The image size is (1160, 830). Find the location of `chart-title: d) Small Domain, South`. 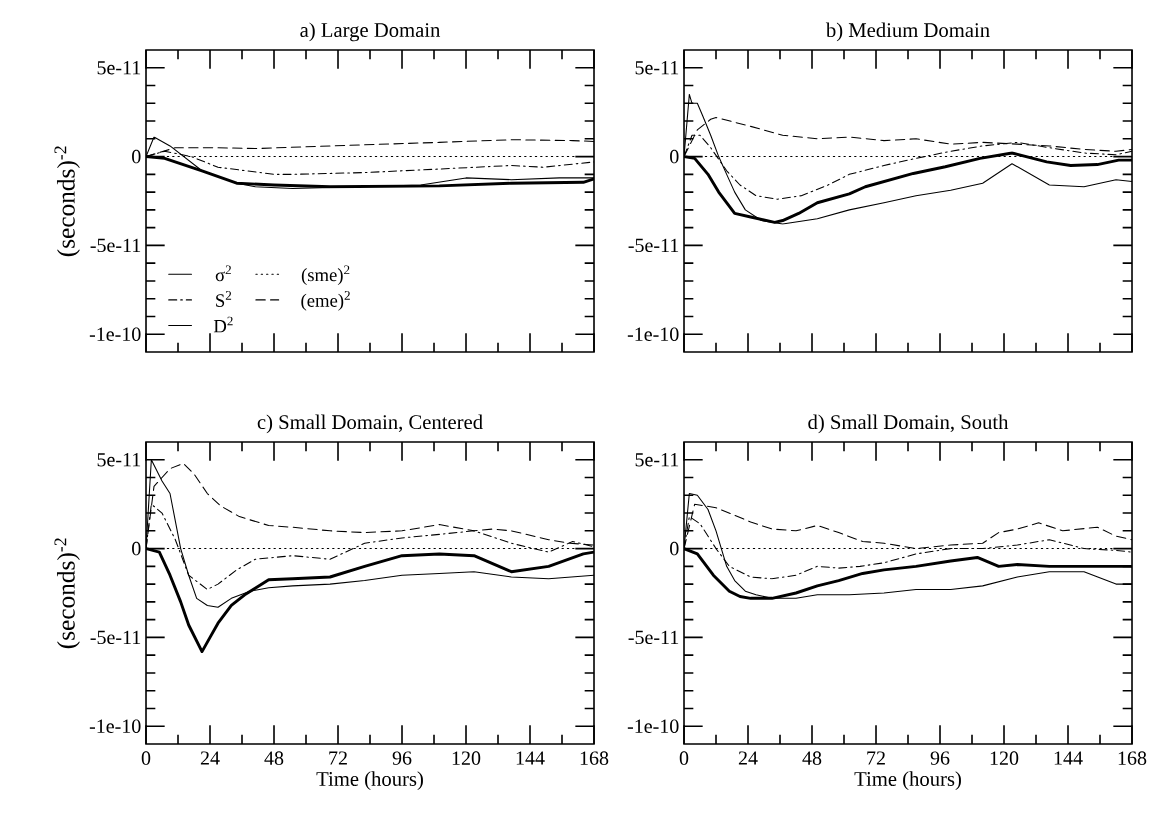

chart-title: d) Small Domain, South is located at coordinates (908, 424).